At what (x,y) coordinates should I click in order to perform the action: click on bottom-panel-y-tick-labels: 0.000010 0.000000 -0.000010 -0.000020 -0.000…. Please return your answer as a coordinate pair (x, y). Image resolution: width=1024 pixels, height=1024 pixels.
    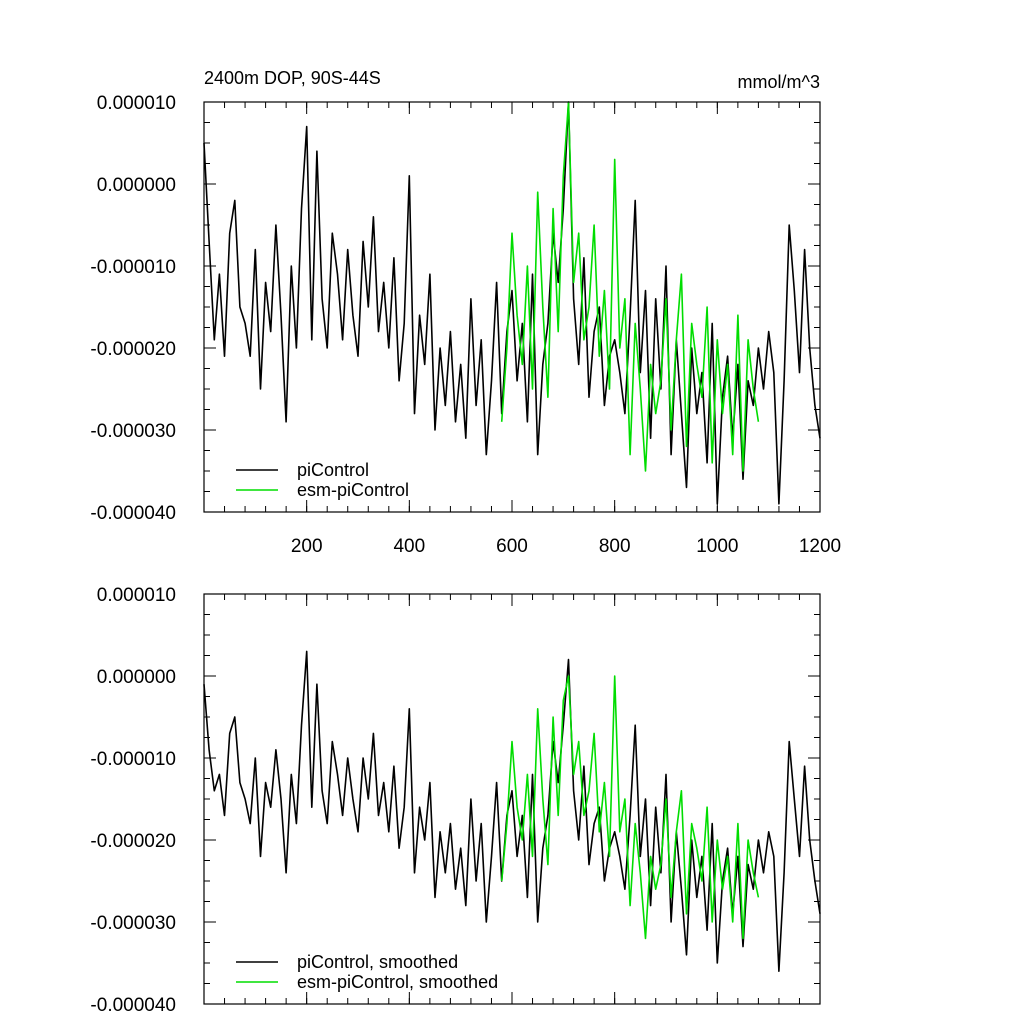
    Looking at the image, I should click on (133, 800).